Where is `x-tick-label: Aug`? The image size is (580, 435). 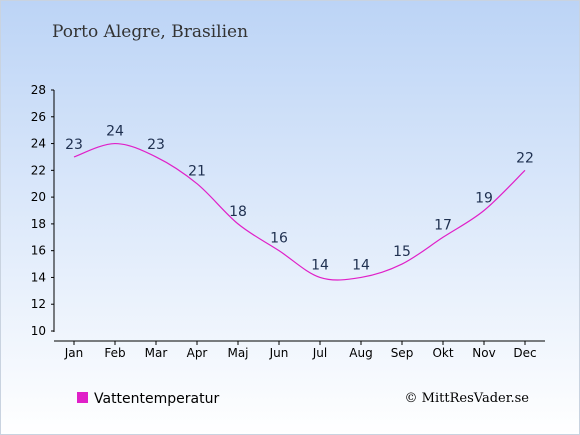 x-tick-label: Aug is located at coordinates (360, 353).